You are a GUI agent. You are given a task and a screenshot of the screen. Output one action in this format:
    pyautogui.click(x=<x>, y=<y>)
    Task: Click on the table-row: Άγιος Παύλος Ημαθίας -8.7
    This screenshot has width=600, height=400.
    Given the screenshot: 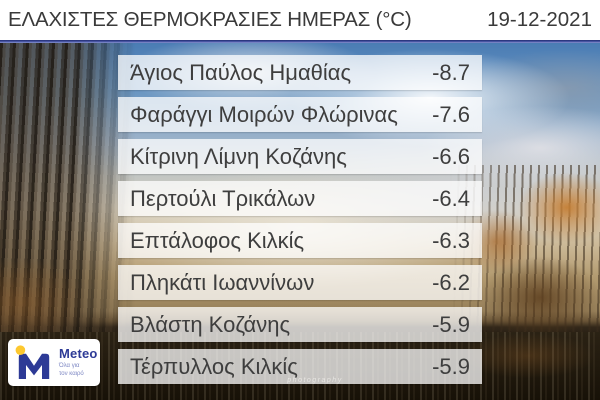 What is the action you would take?
    pyautogui.click(x=300, y=72)
    